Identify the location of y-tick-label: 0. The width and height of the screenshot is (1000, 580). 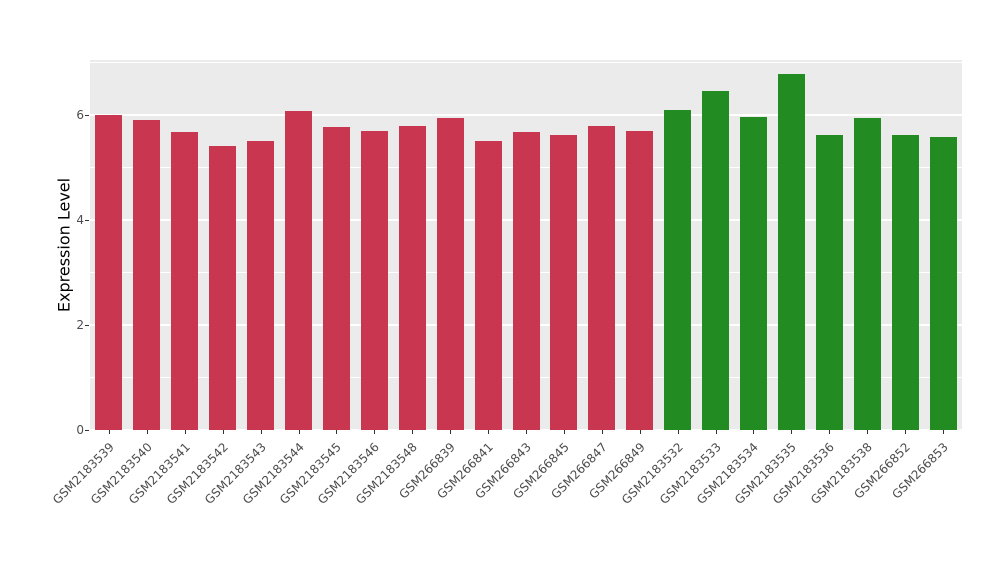
(80, 430).